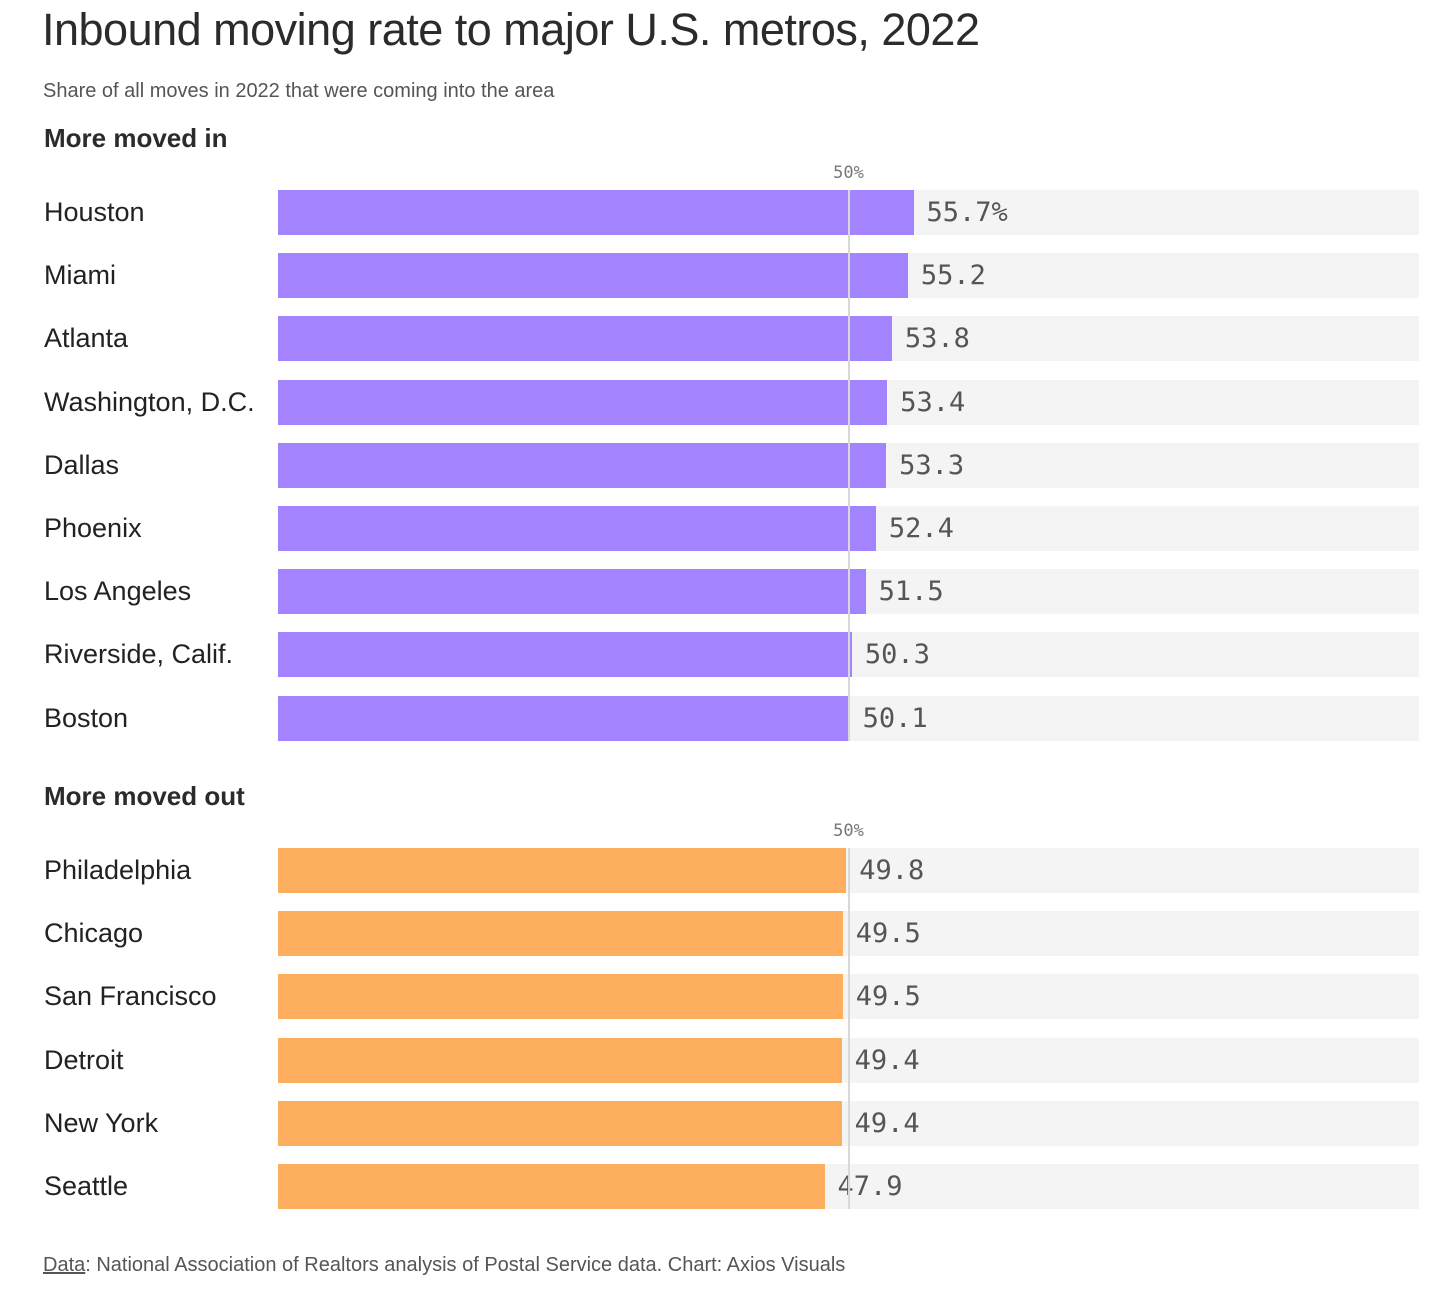  Describe the element at coordinates (80, 275) in the screenshot. I see `category-label: Miami` at that location.